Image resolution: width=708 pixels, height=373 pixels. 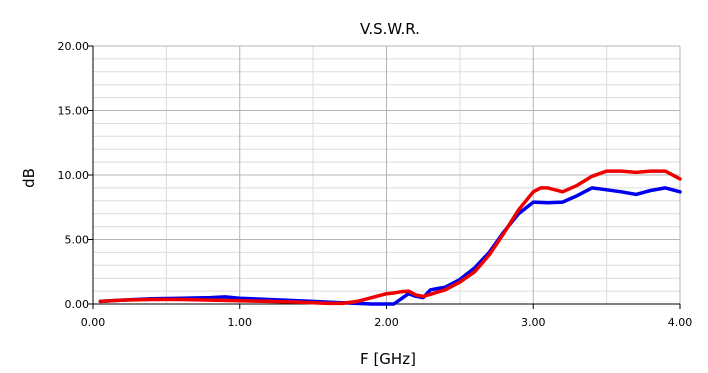 What do you see at coordinates (390, 29) in the screenshot?
I see `chart-title: V.S.W.R.` at bounding box center [390, 29].